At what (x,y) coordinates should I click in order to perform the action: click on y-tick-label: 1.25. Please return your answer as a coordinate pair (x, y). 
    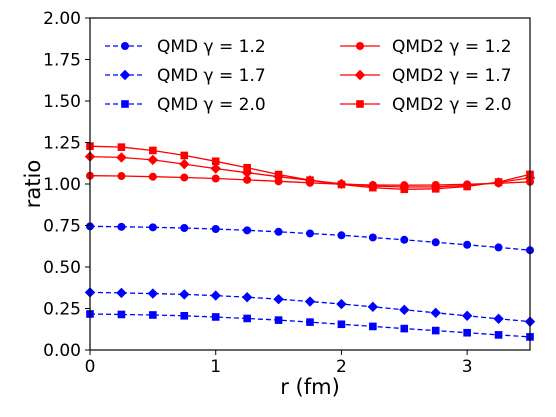
    Looking at the image, I should click on (62, 144).